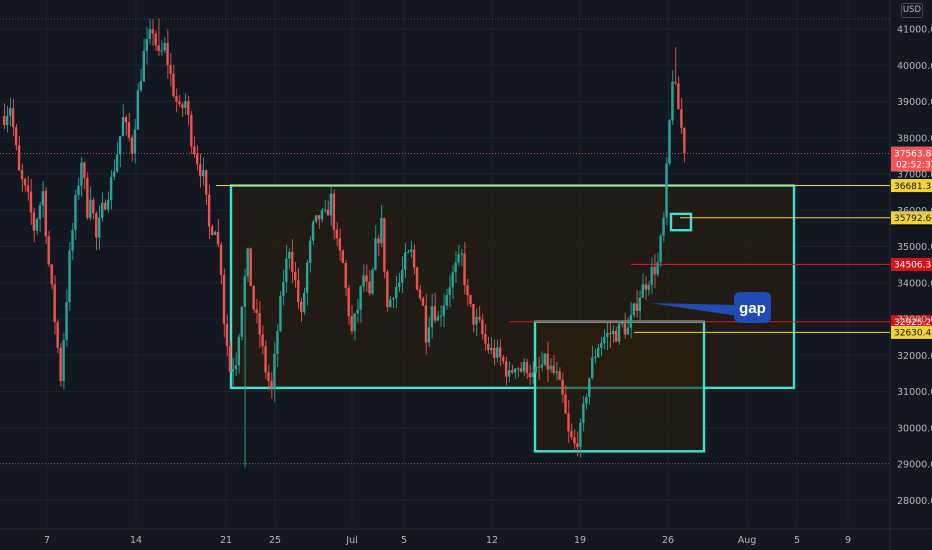 The width and height of the screenshot is (932, 550). I want to click on currency-label: USD, so click(912, 10).